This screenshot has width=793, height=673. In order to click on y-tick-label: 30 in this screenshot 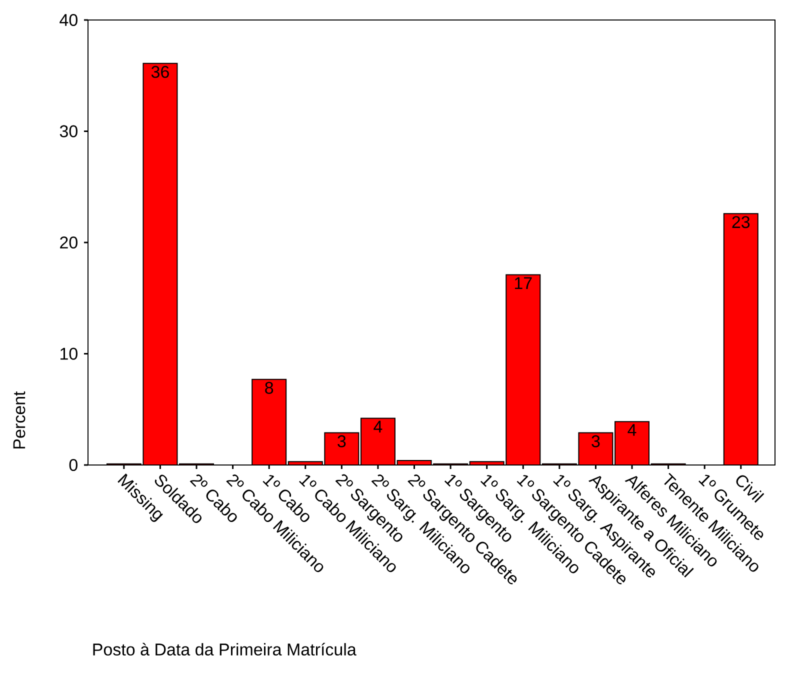, I will do `click(69, 131)`.